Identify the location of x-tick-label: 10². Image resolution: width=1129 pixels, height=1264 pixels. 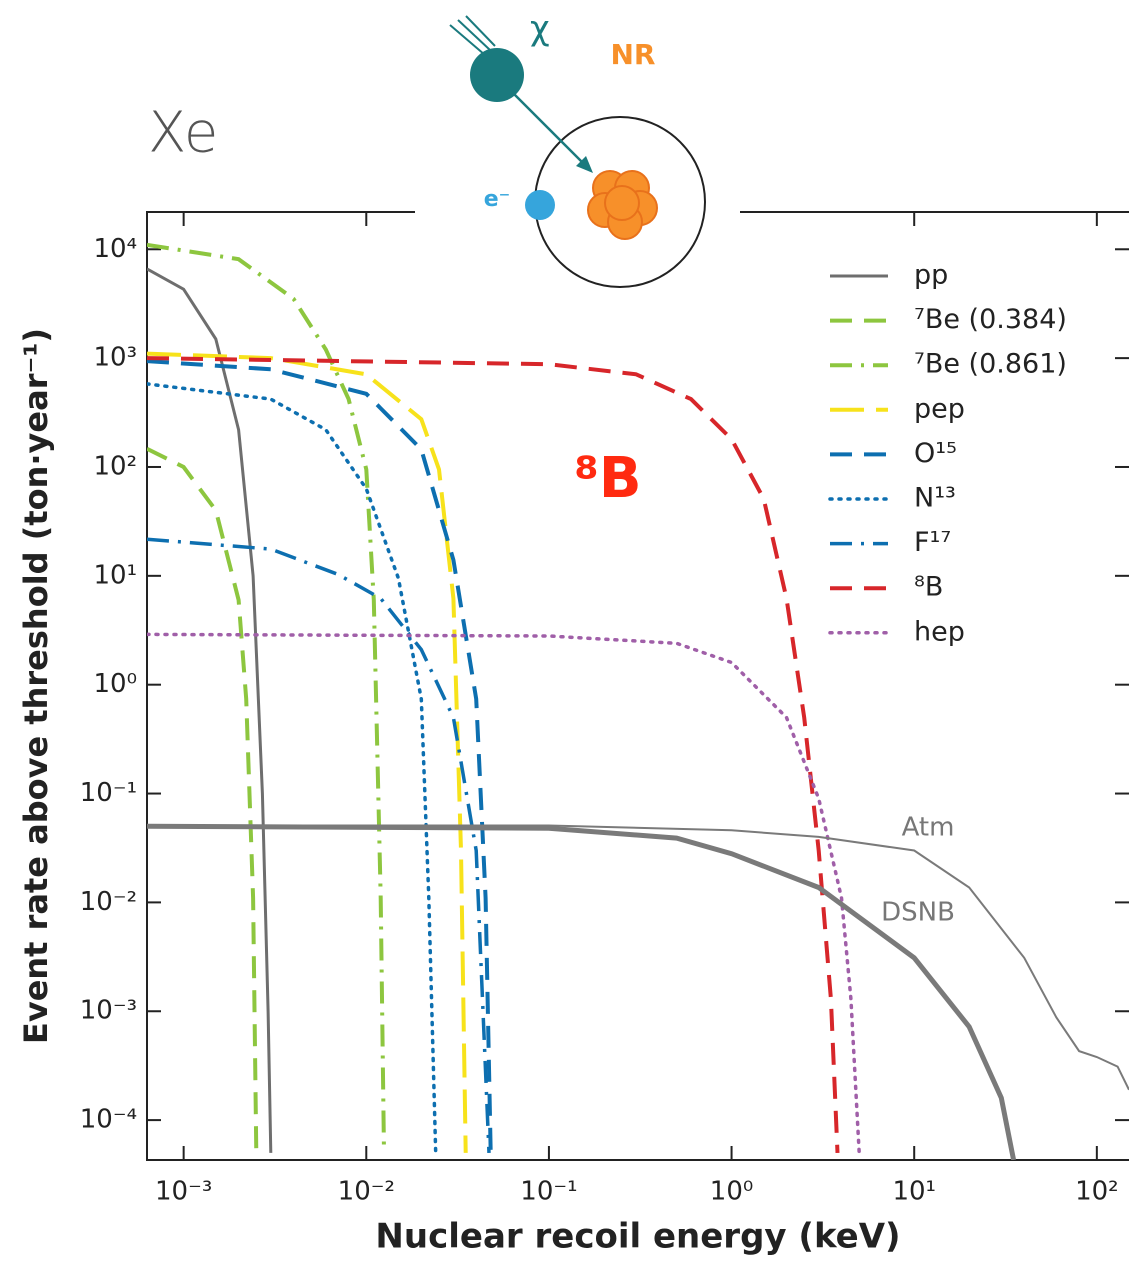
(1097, 1192).